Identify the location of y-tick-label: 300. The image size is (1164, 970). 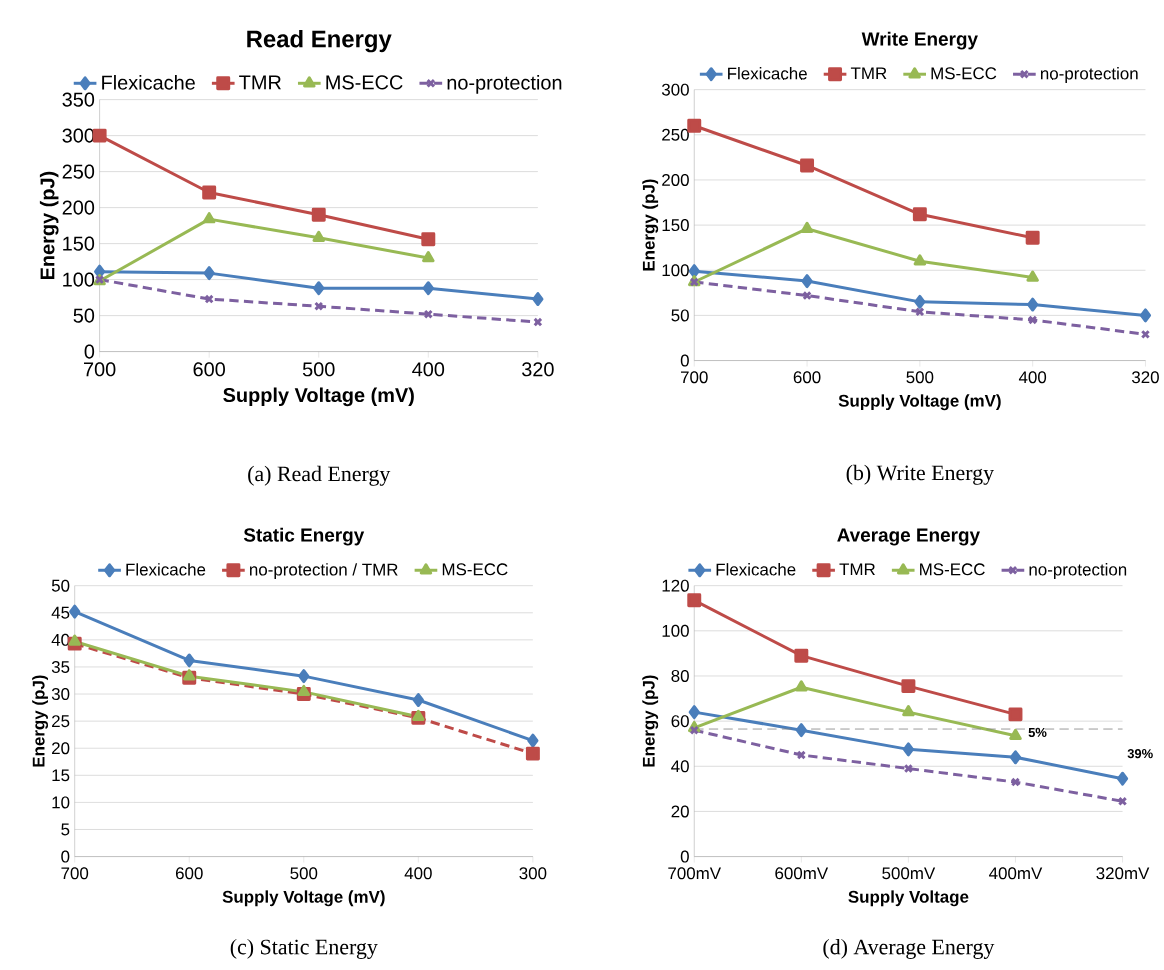
(675, 89).